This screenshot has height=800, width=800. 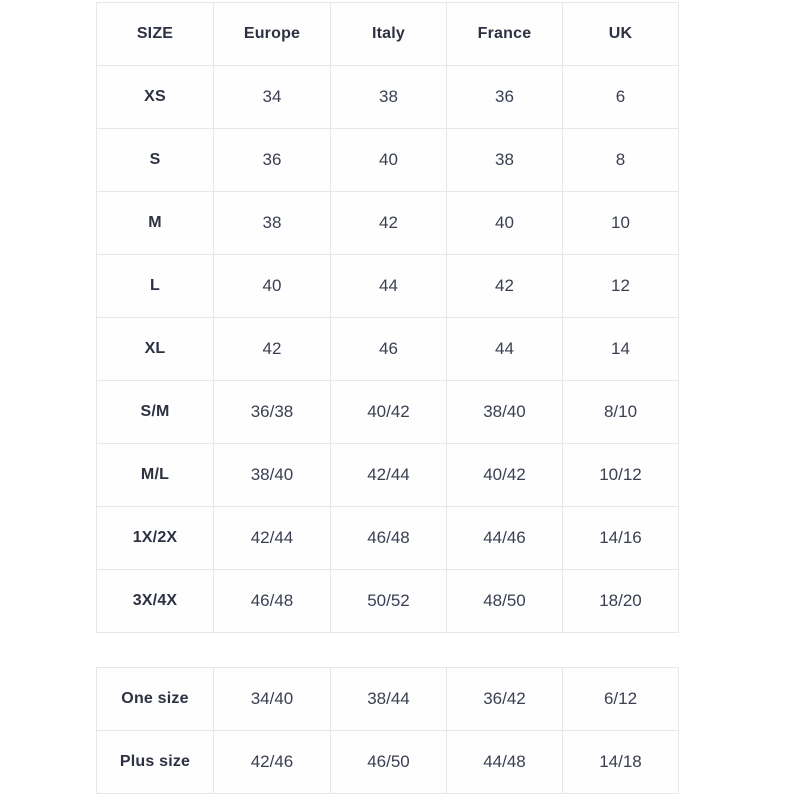 What do you see at coordinates (272, 601) in the screenshot?
I see `cell-europe: 46/48` at bounding box center [272, 601].